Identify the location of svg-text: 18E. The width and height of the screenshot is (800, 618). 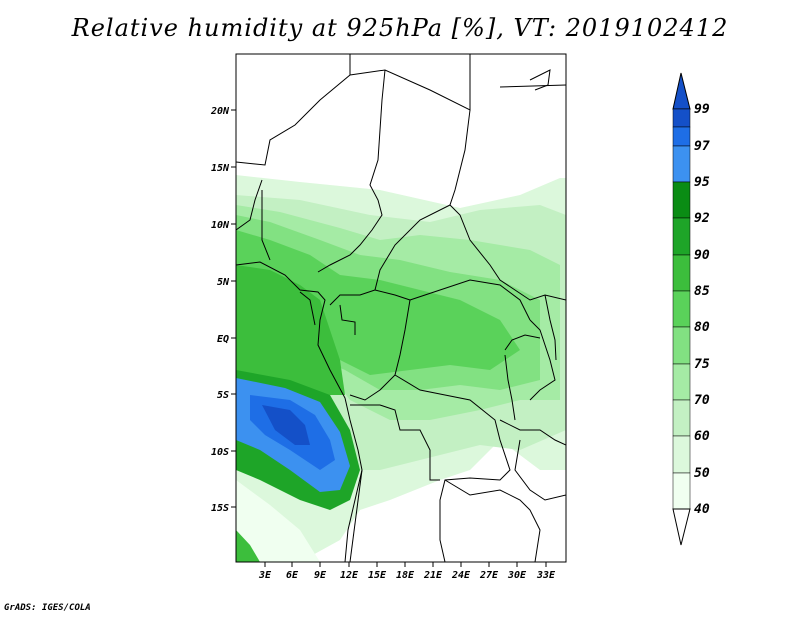
(405, 575).